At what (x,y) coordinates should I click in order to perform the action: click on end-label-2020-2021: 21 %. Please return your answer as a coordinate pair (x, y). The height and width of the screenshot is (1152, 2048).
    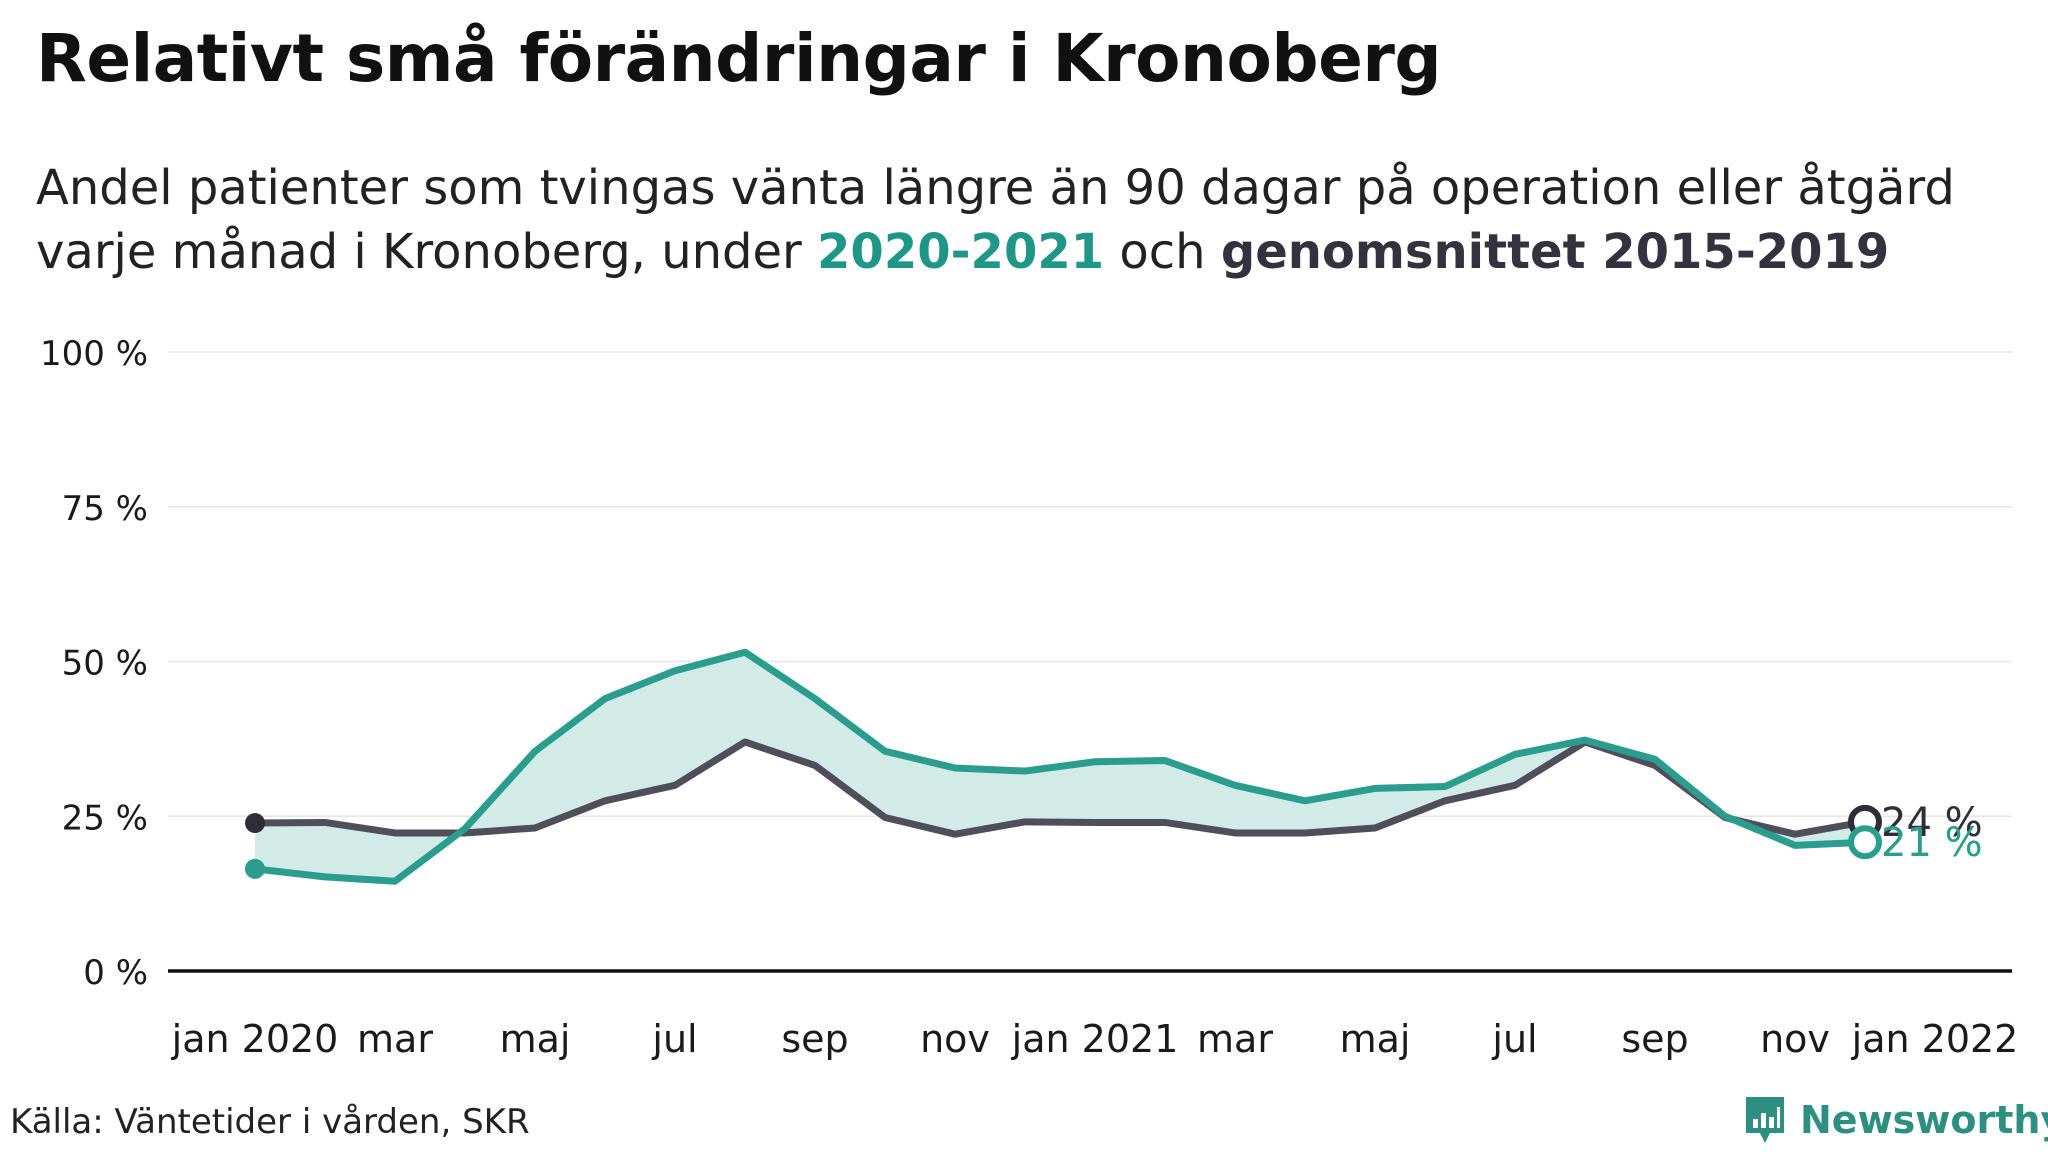
    Looking at the image, I should click on (1932, 843).